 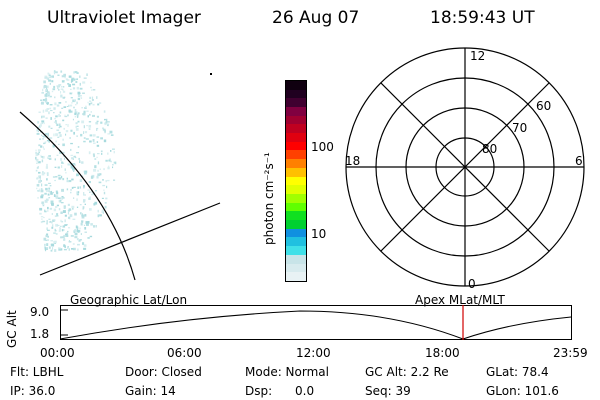 What do you see at coordinates (124, 18) in the screenshot?
I see `instrument-title: Ultraviolet Imager` at bounding box center [124, 18].